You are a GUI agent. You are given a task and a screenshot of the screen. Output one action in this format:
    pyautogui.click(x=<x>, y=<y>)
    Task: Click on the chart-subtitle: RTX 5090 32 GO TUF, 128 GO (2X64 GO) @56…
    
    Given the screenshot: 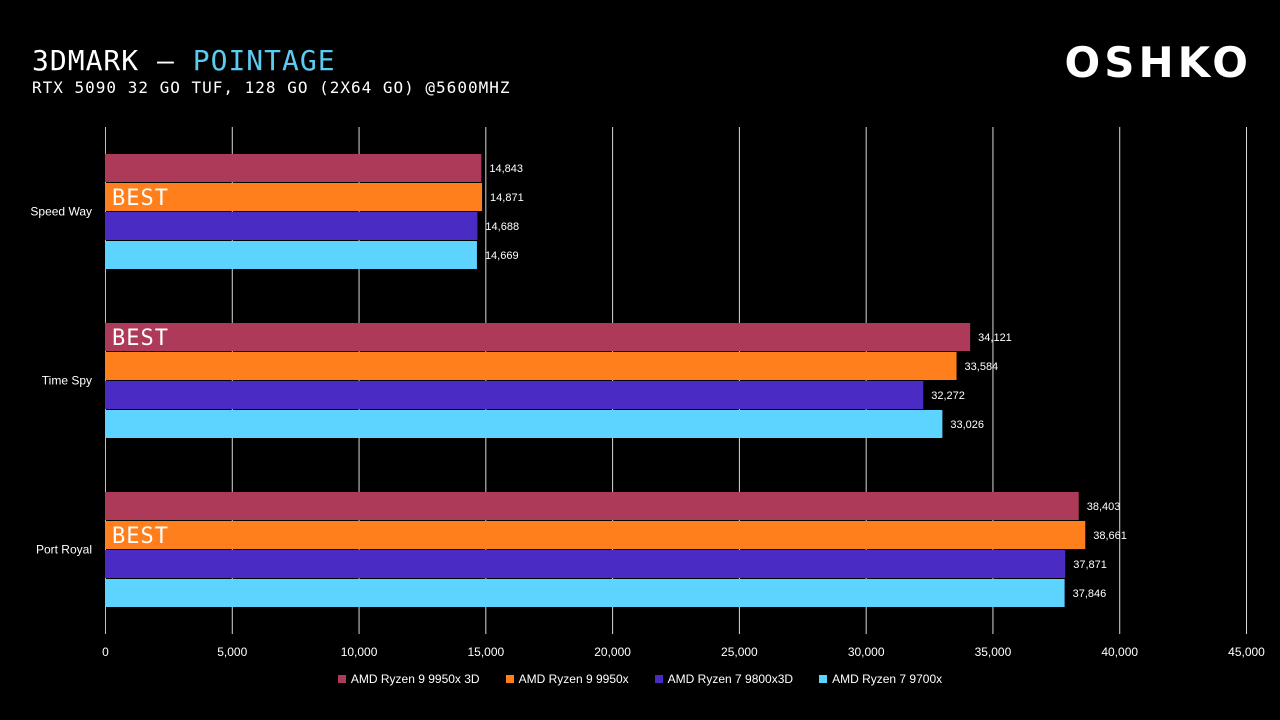 What is the action you would take?
    pyautogui.click(x=271, y=87)
    